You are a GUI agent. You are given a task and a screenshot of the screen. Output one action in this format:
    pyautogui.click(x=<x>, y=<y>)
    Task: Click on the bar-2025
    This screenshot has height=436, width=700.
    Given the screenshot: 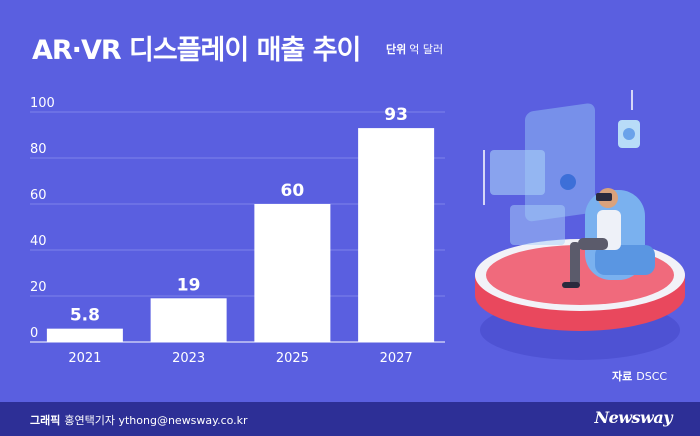 What is the action you would take?
    pyautogui.click(x=292, y=273)
    